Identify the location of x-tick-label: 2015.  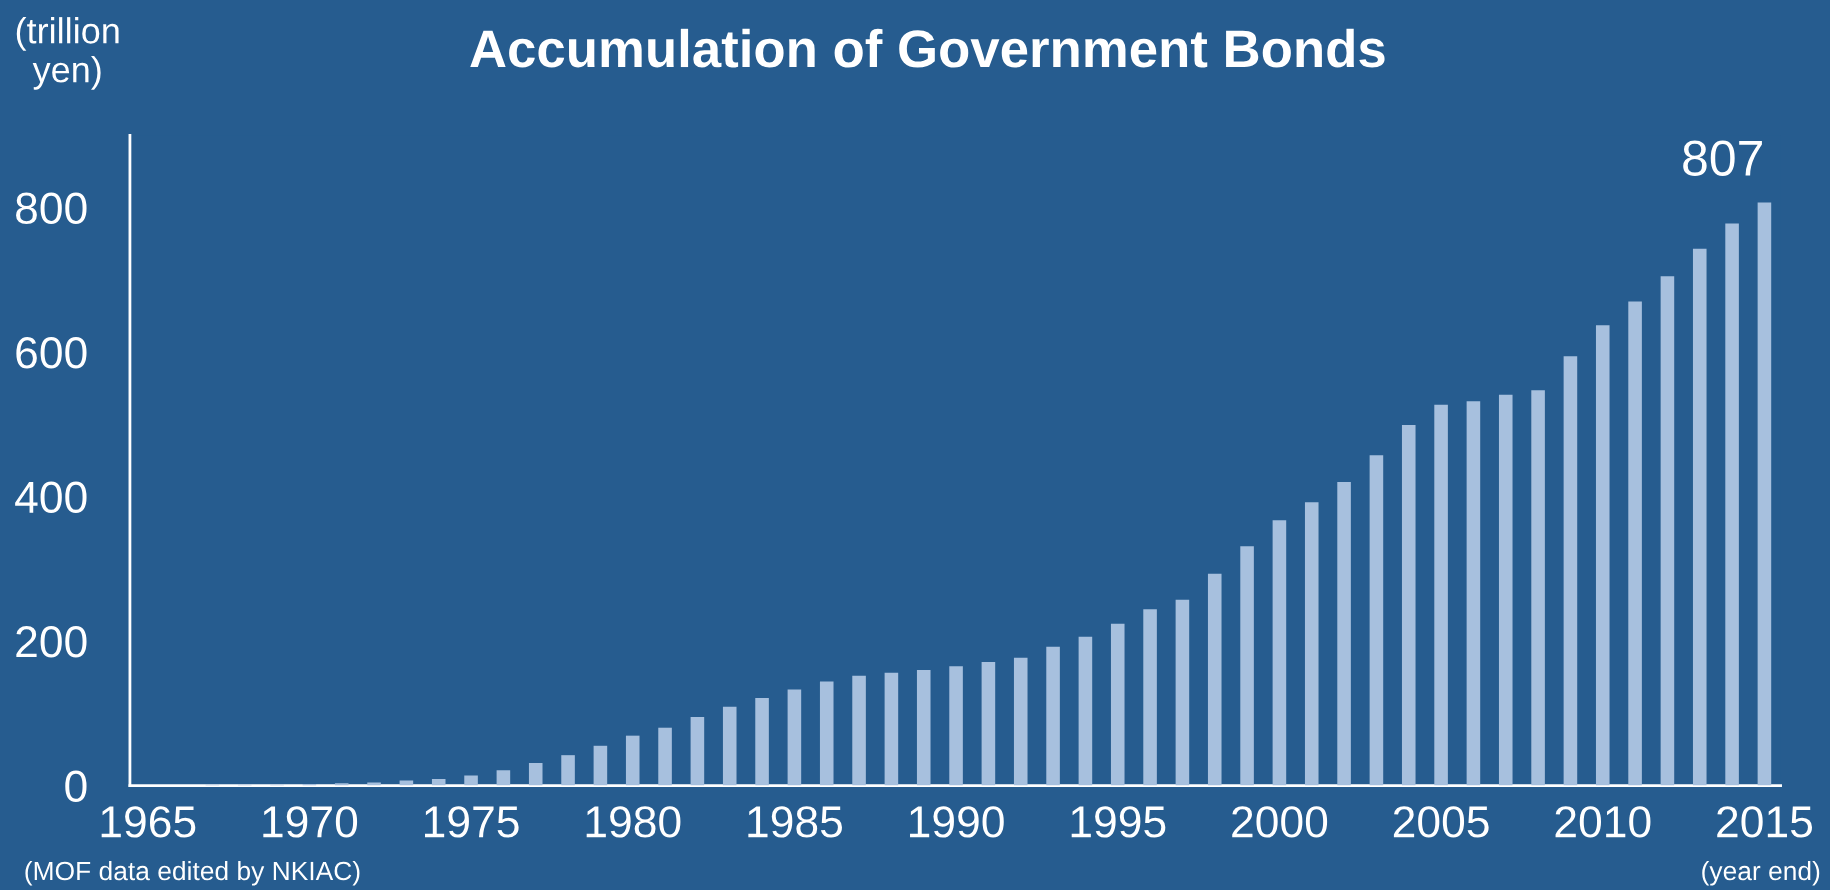
(1764, 822).